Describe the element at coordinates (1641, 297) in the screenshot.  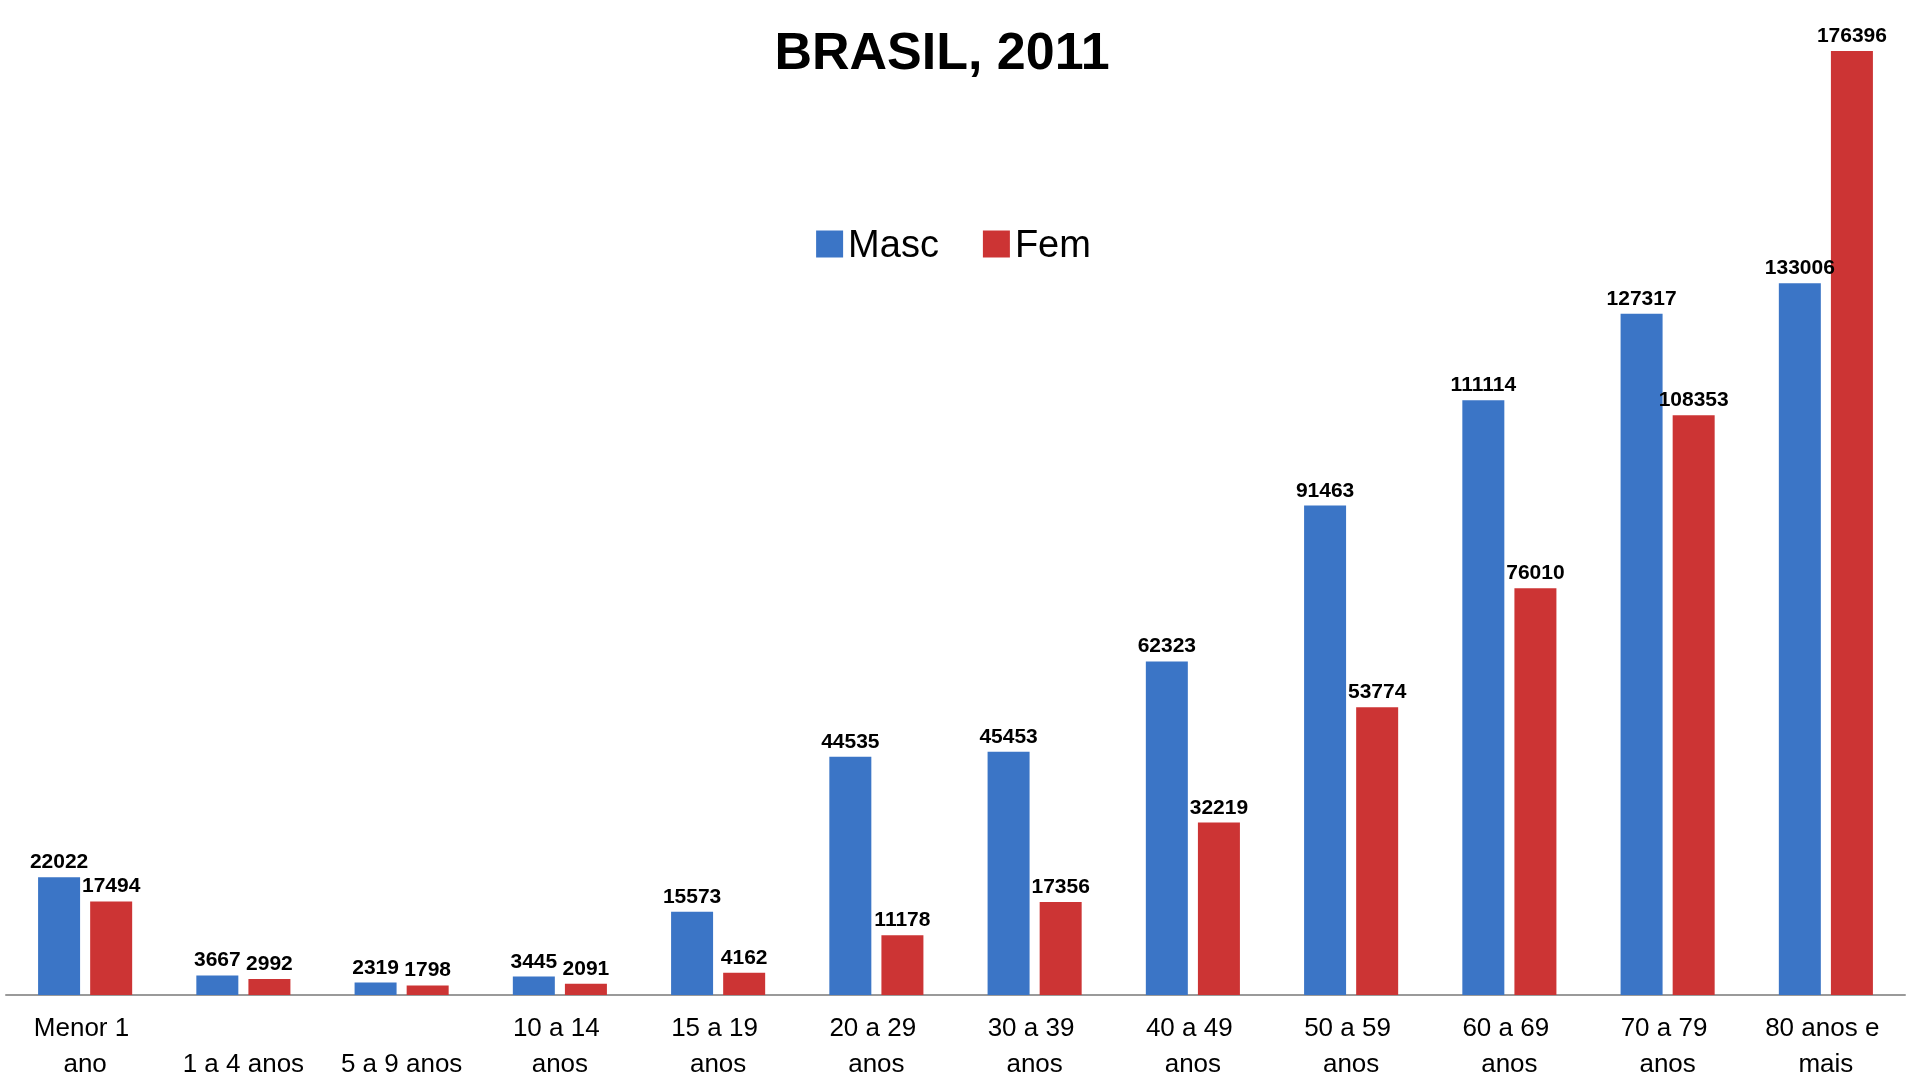
I see `data-label: 127317` at that location.